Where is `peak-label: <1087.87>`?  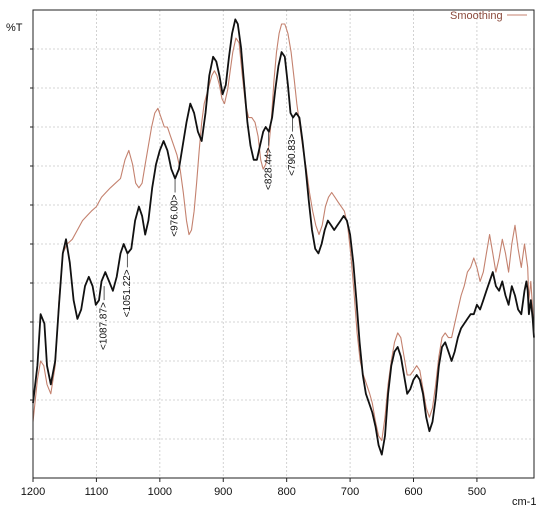 peak-label: <1087.87> is located at coordinates (104, 326).